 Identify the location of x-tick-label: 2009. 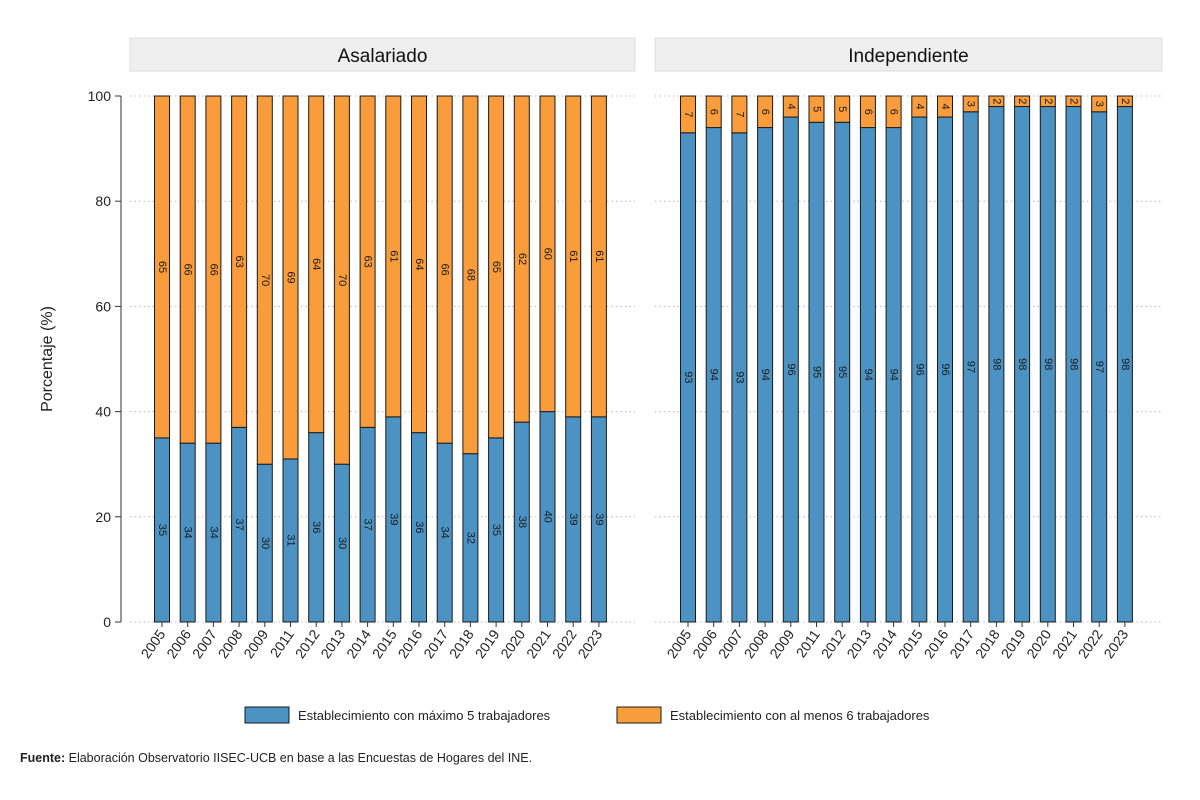
(255, 643).